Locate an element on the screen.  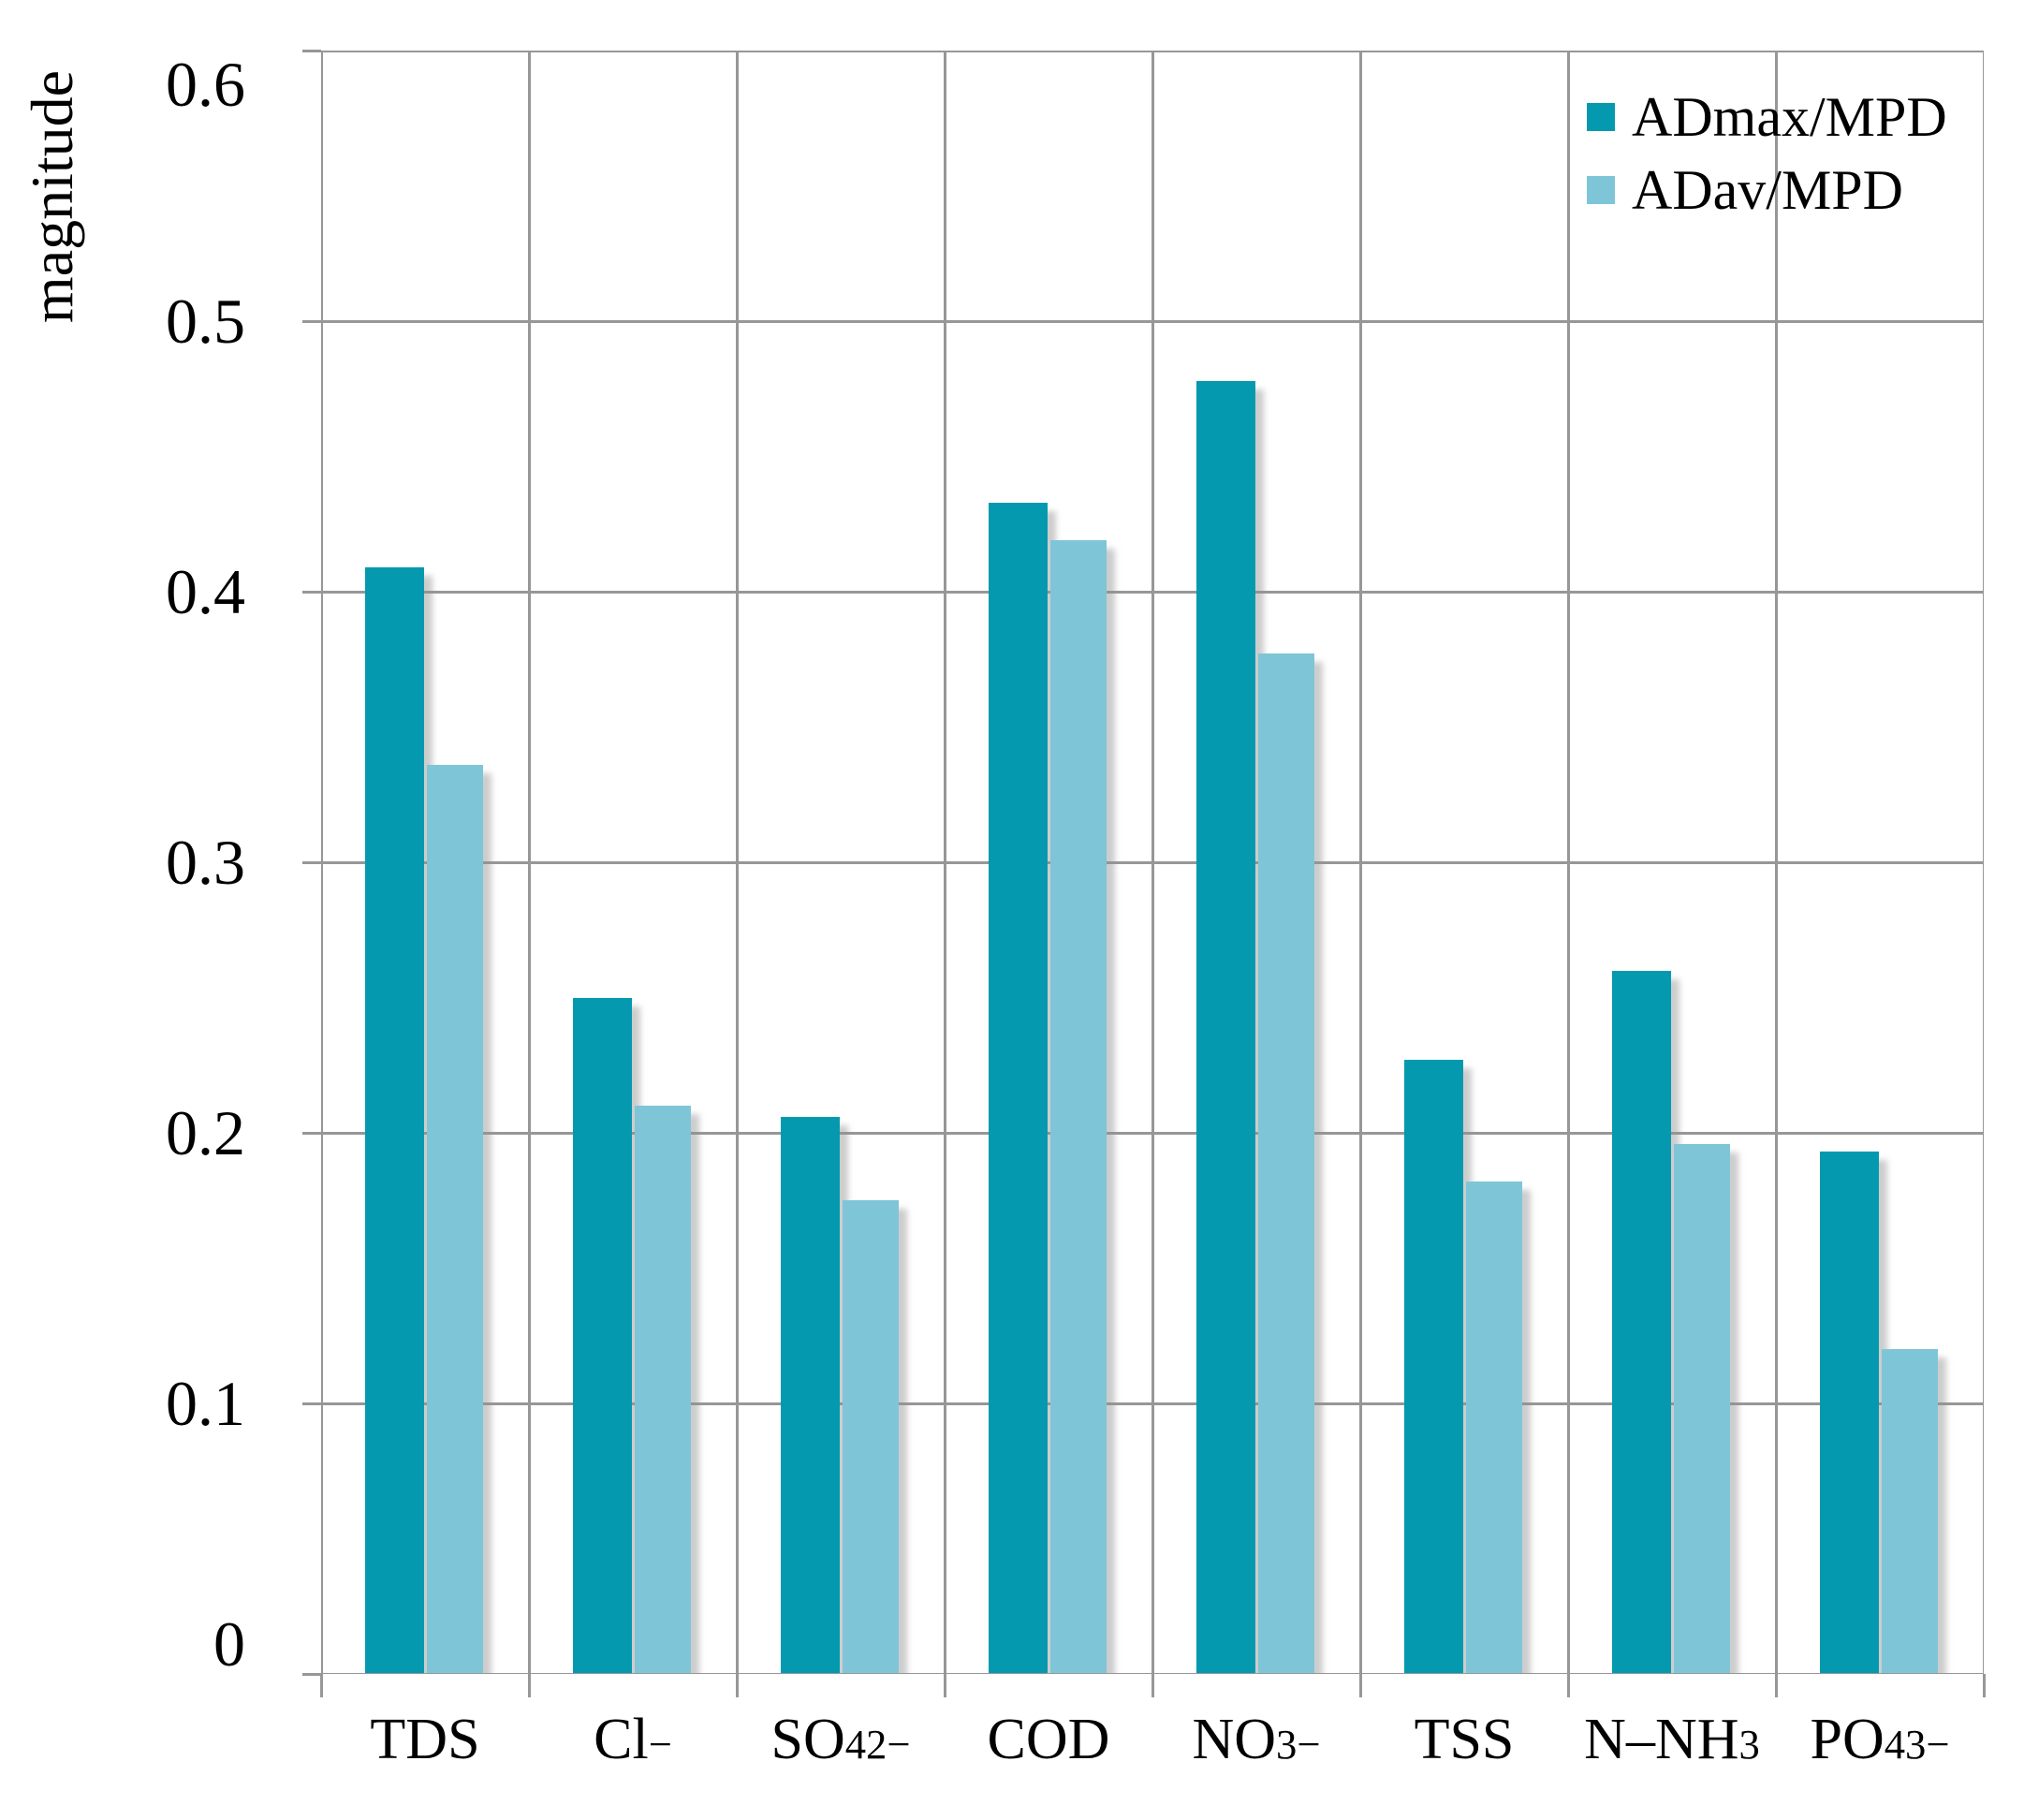
legend-item-admax-mpd: ADmax/MPD is located at coordinates (1767, 117).